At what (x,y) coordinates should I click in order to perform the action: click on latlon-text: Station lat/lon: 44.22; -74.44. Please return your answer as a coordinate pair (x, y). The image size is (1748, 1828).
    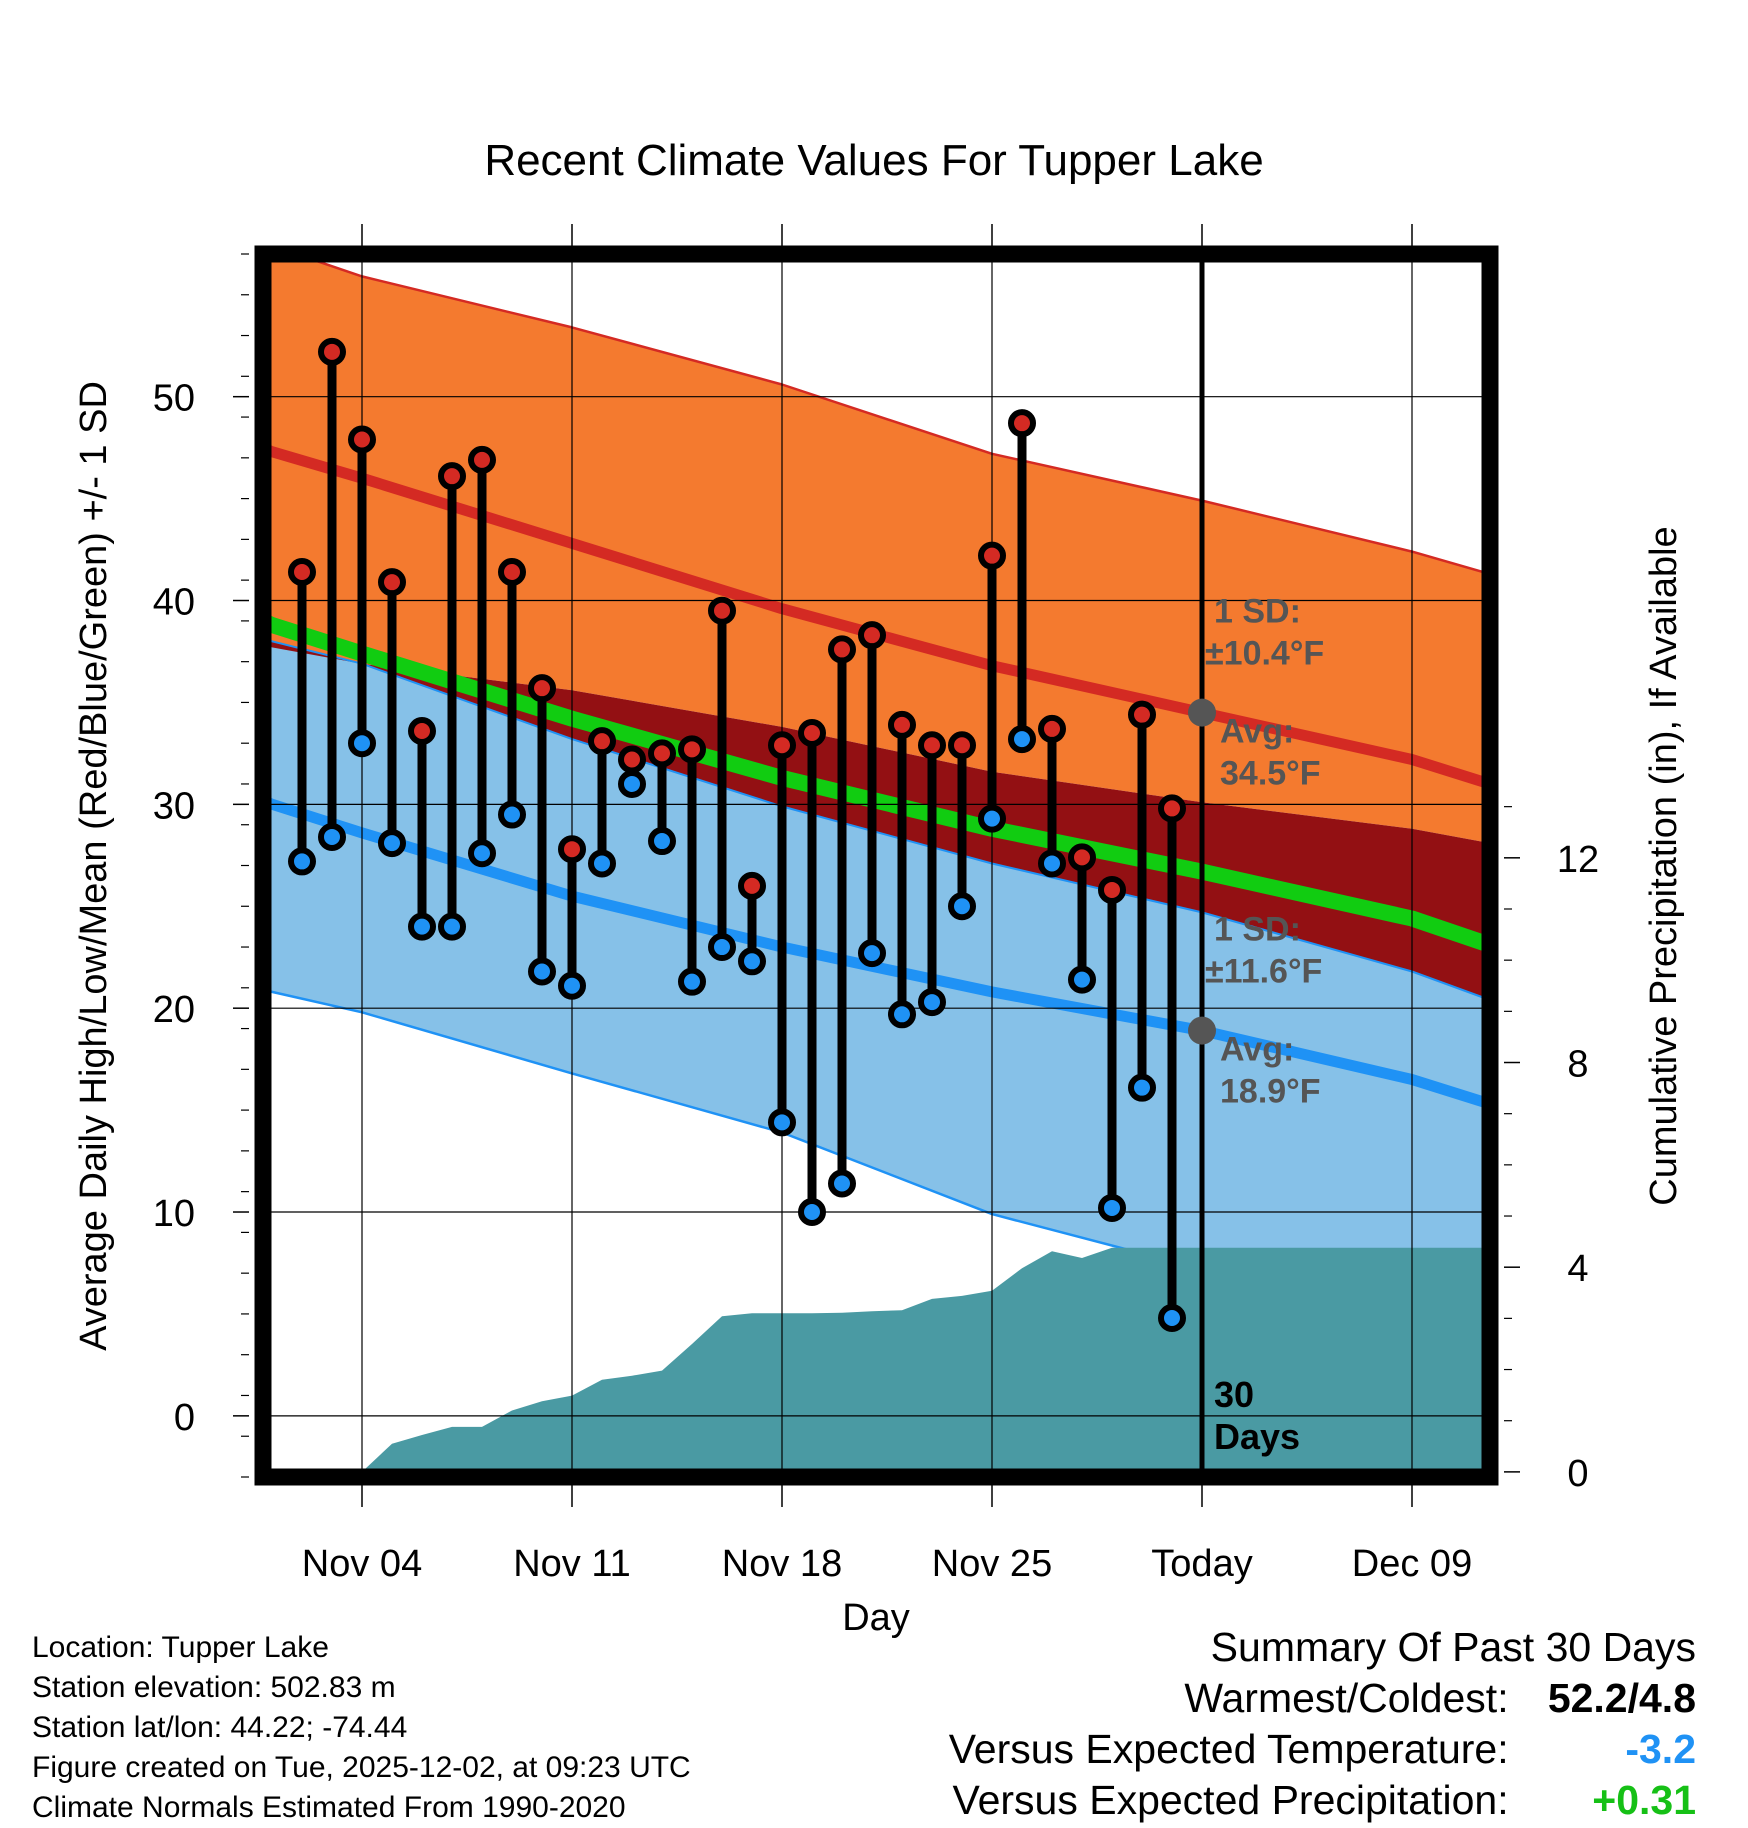
    Looking at the image, I should click on (220, 1727).